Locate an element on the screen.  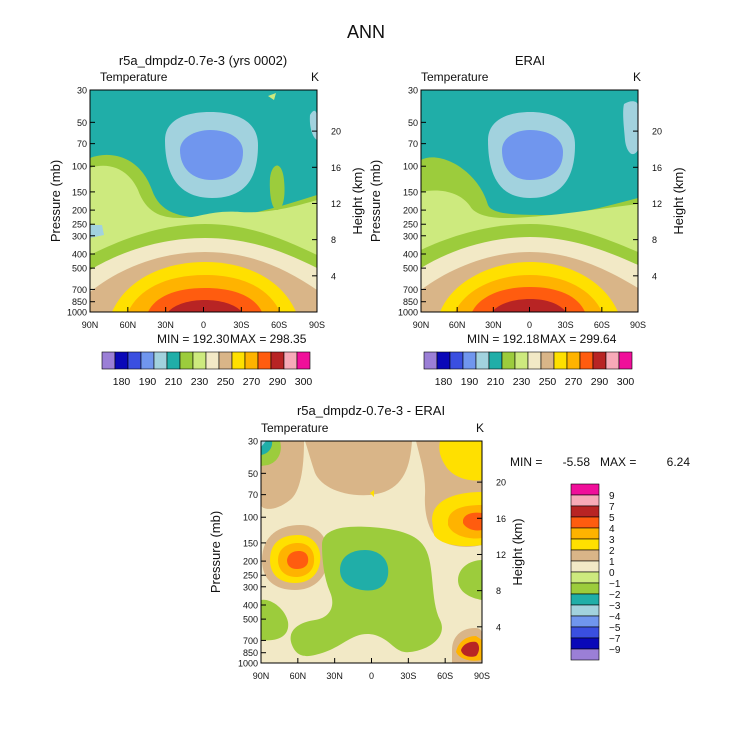
panel-diff-title: r5a_dmpdz-0.7e-3 - ERAI is located at coordinates (371, 410).